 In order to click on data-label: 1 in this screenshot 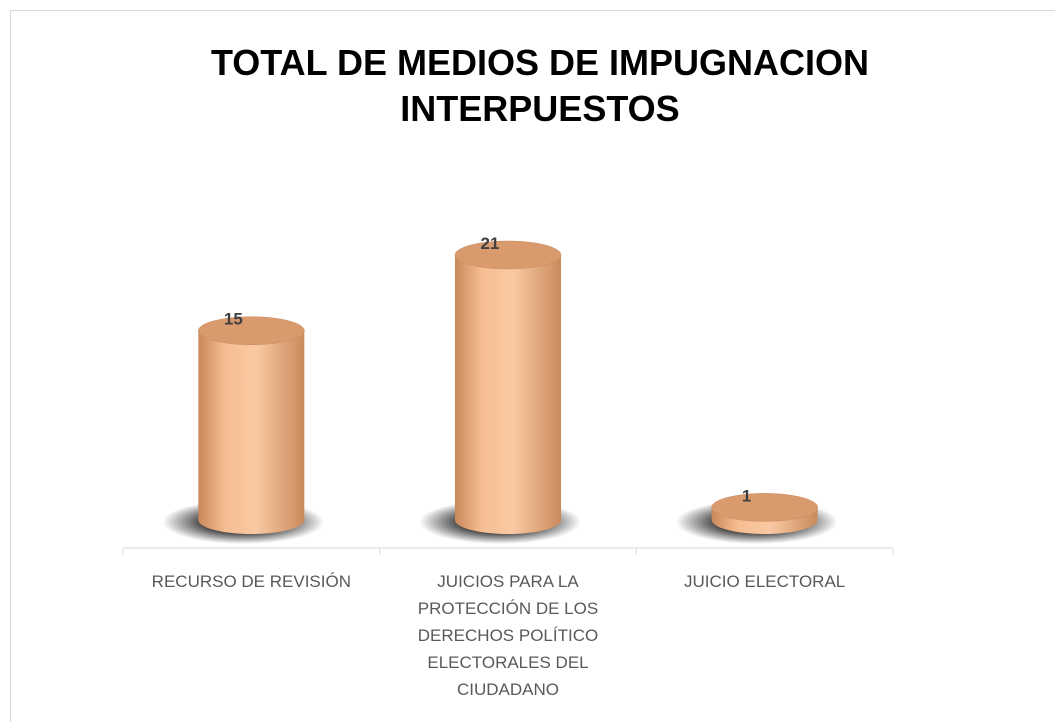, I will do `click(746, 495)`.